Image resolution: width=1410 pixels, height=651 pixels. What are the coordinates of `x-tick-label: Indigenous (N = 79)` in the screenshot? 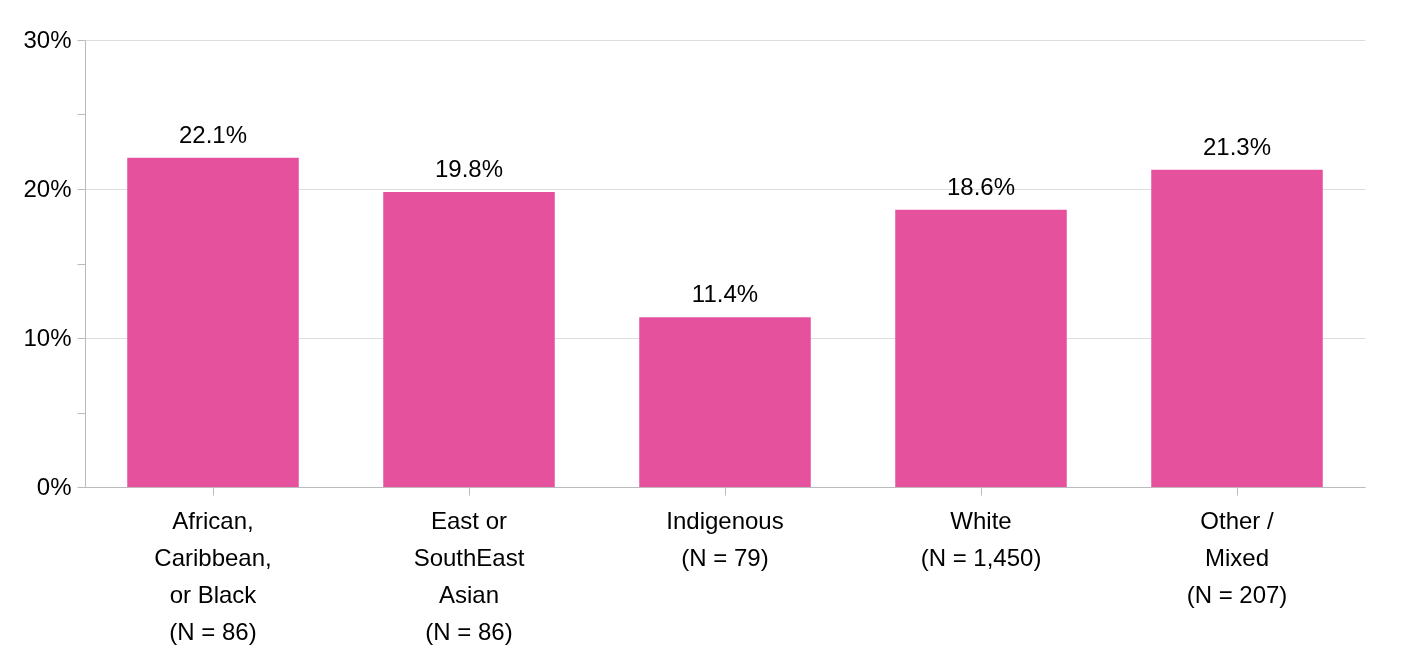 It's located at (725, 538).